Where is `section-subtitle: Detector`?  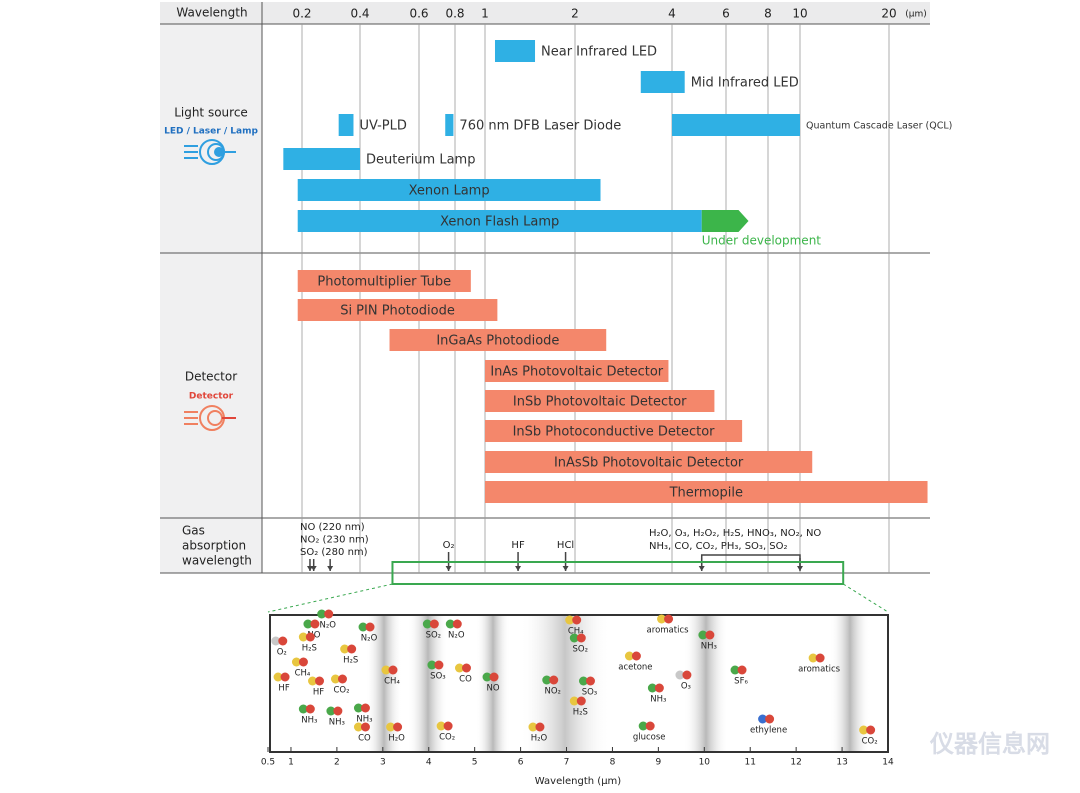
section-subtitle: Detector is located at coordinates (211, 397).